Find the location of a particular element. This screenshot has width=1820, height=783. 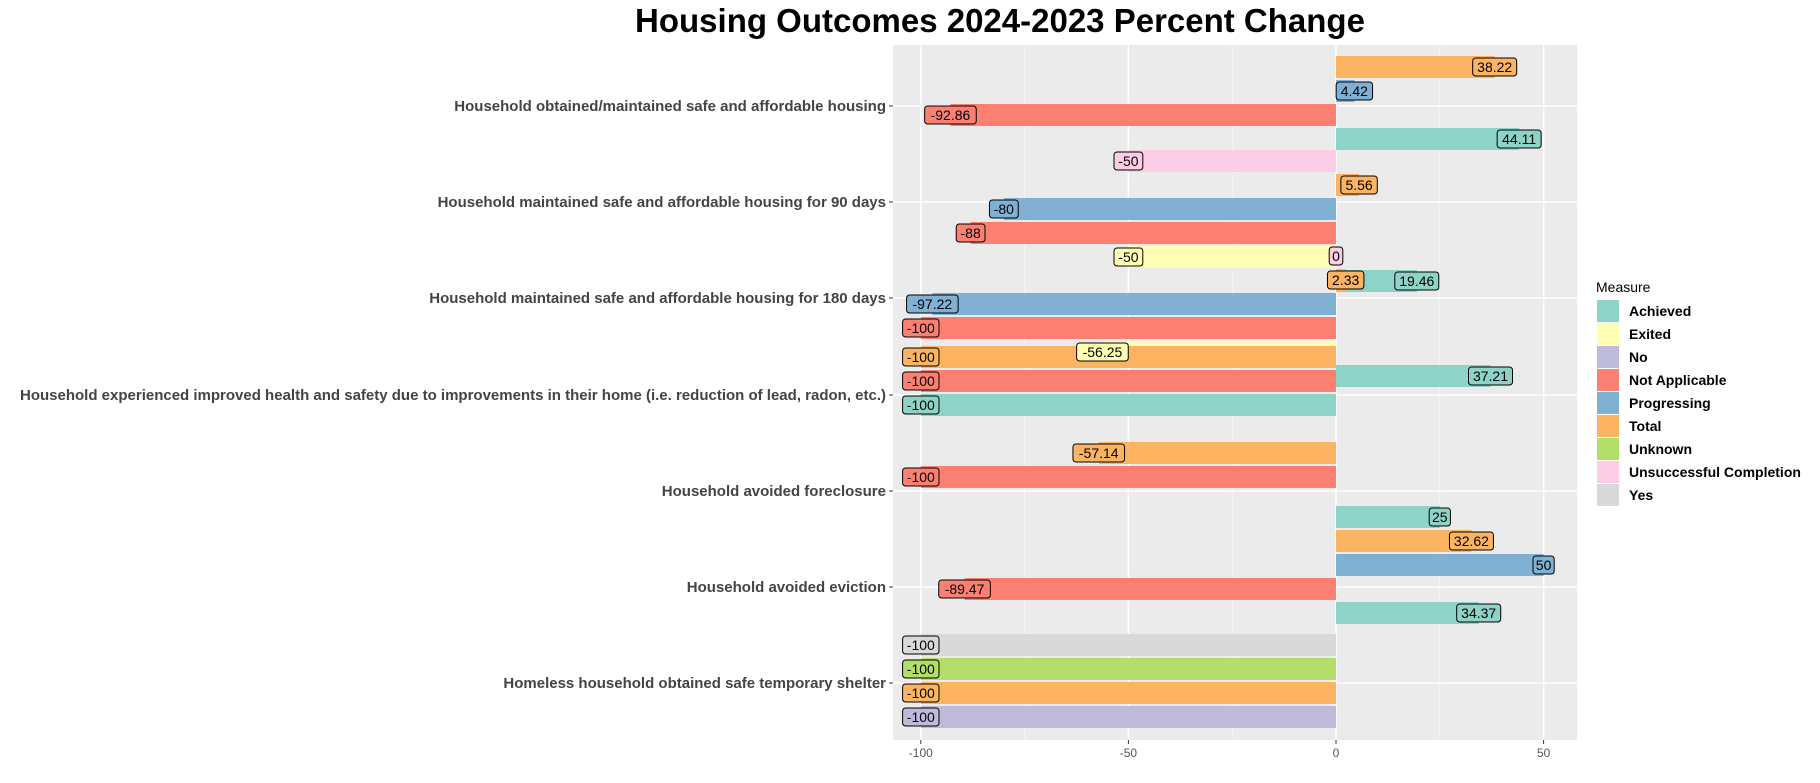

legend-item: Yes is located at coordinates (1641, 495).